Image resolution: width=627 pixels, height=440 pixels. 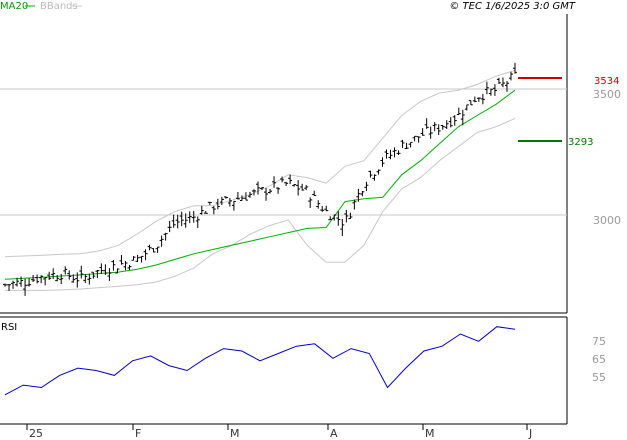 What do you see at coordinates (530, 433) in the screenshot?
I see `x-tick-label: J` at bounding box center [530, 433].